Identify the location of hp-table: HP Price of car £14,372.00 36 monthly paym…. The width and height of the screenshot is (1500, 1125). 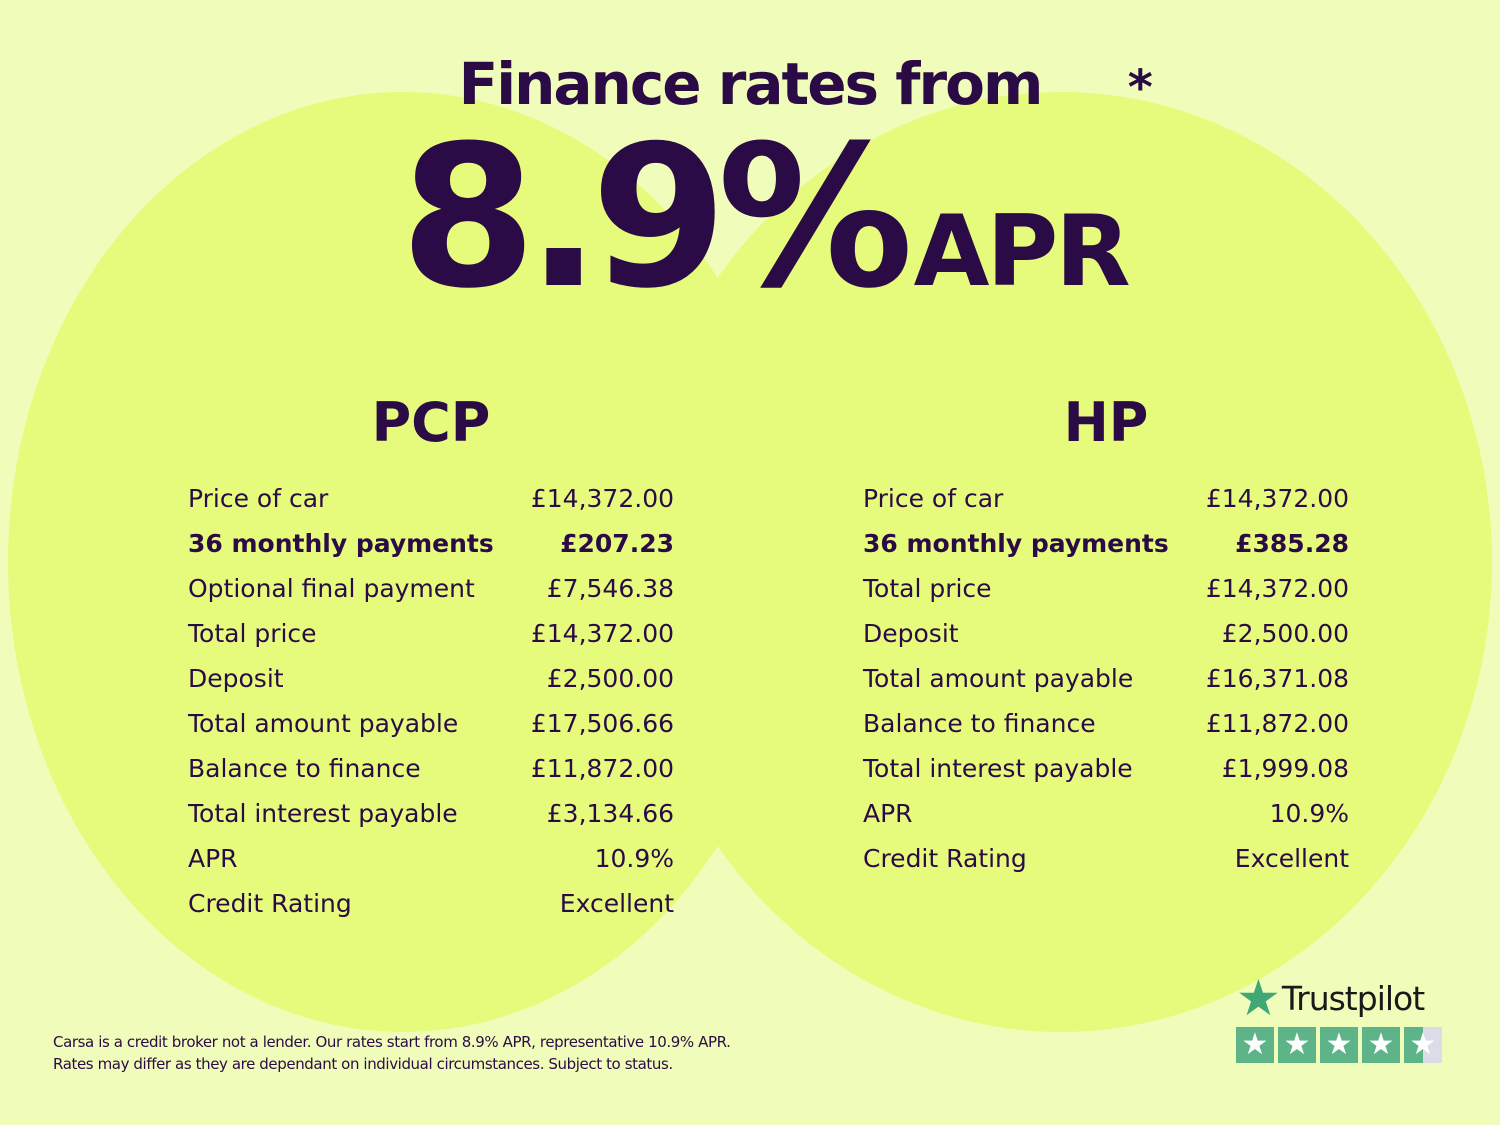
(1106, 635).